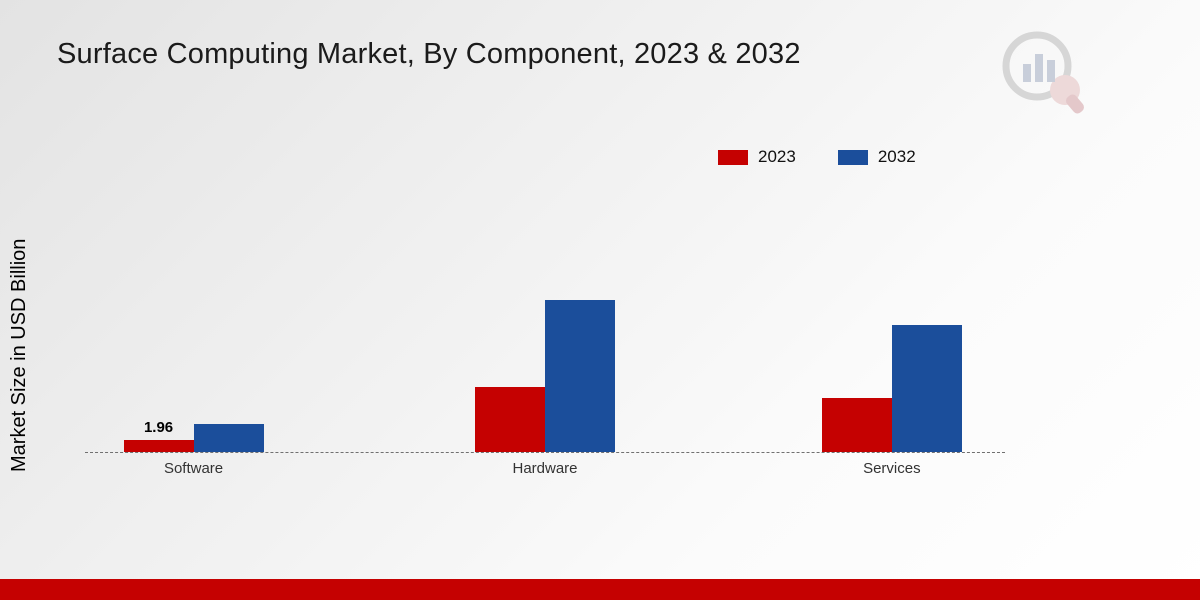  I want to click on y-axis-label: Market Size in USD Billion, so click(19, 355).